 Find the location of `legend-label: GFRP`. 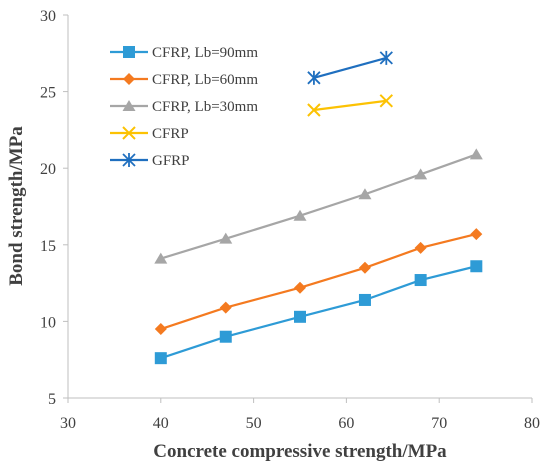

legend-label: GFRP is located at coordinates (171, 161).